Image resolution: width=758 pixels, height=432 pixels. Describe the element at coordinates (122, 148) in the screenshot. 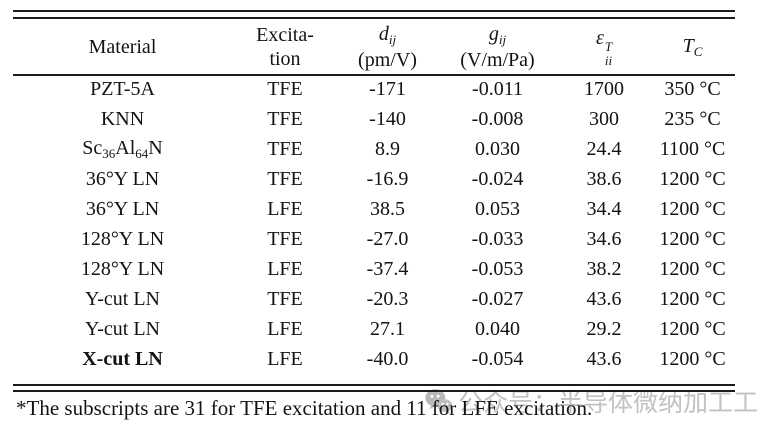

I see `cell-material: Sc36Al64N` at that location.